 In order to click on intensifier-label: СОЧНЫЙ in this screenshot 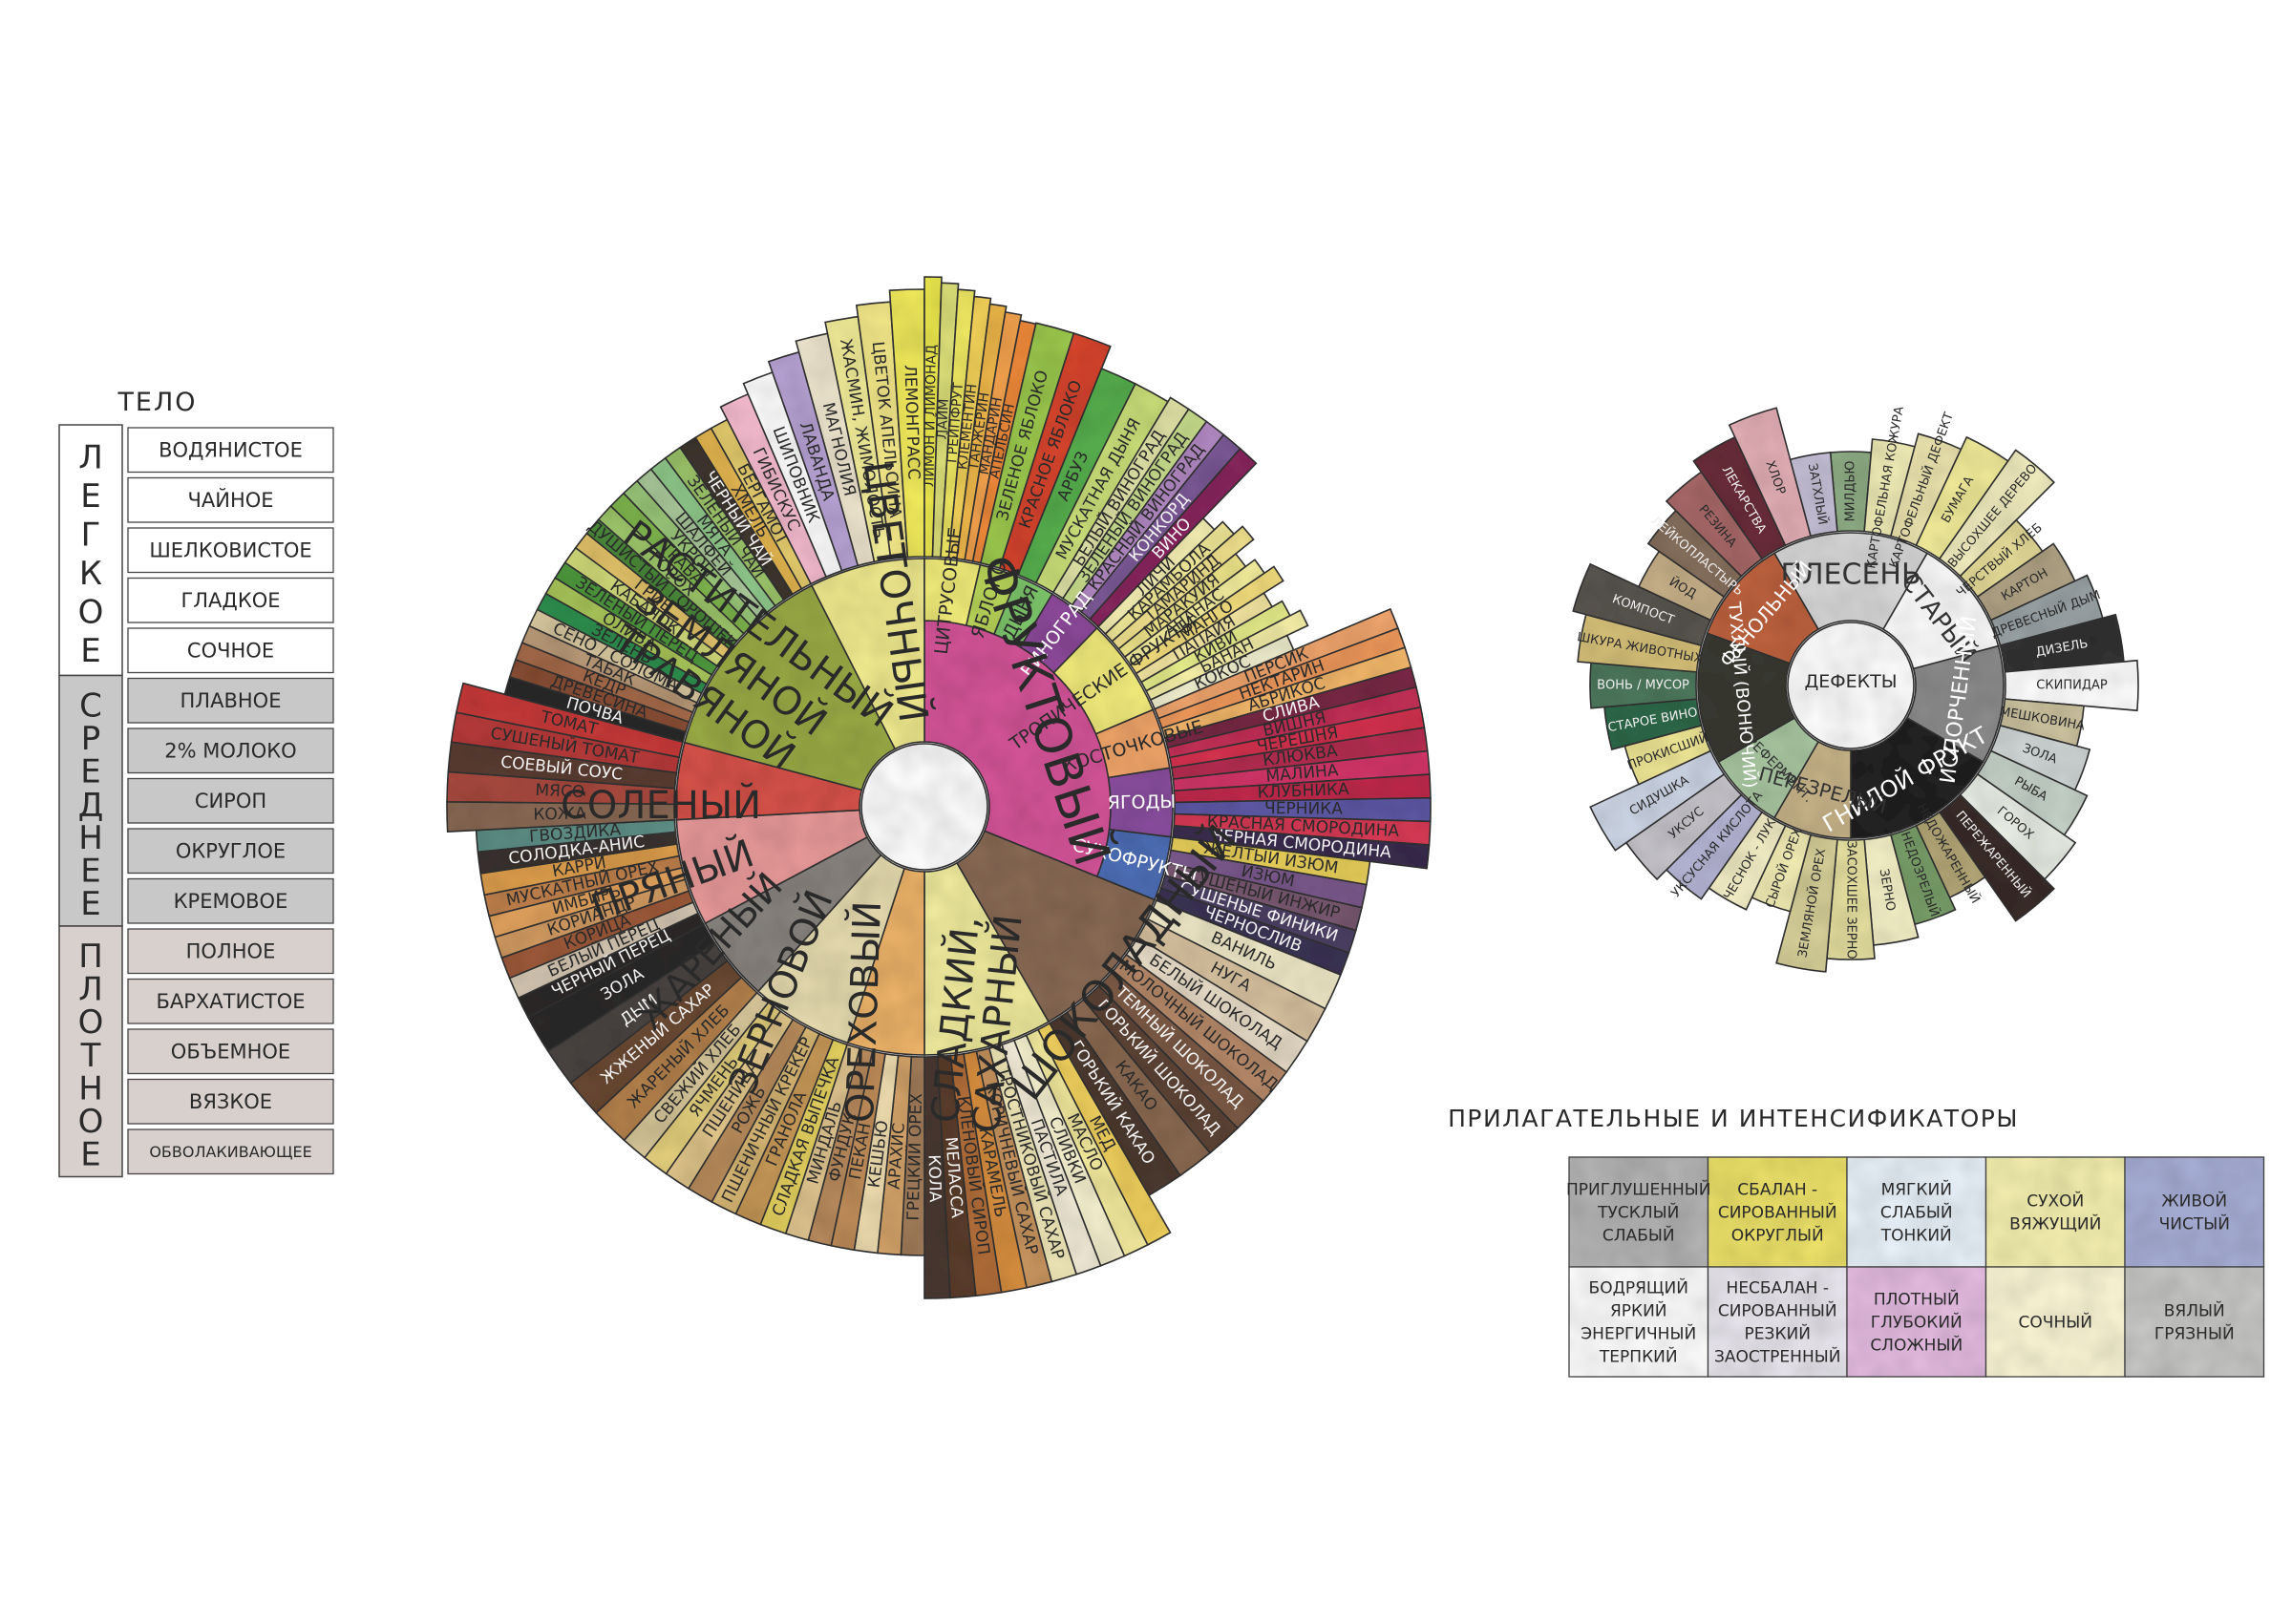, I will do `click(2055, 1322)`.